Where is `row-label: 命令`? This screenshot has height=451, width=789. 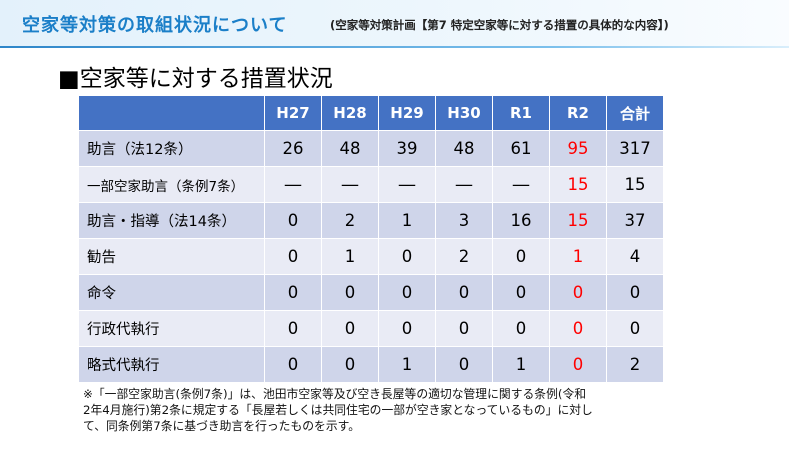
row-label: 命令 is located at coordinates (172, 293).